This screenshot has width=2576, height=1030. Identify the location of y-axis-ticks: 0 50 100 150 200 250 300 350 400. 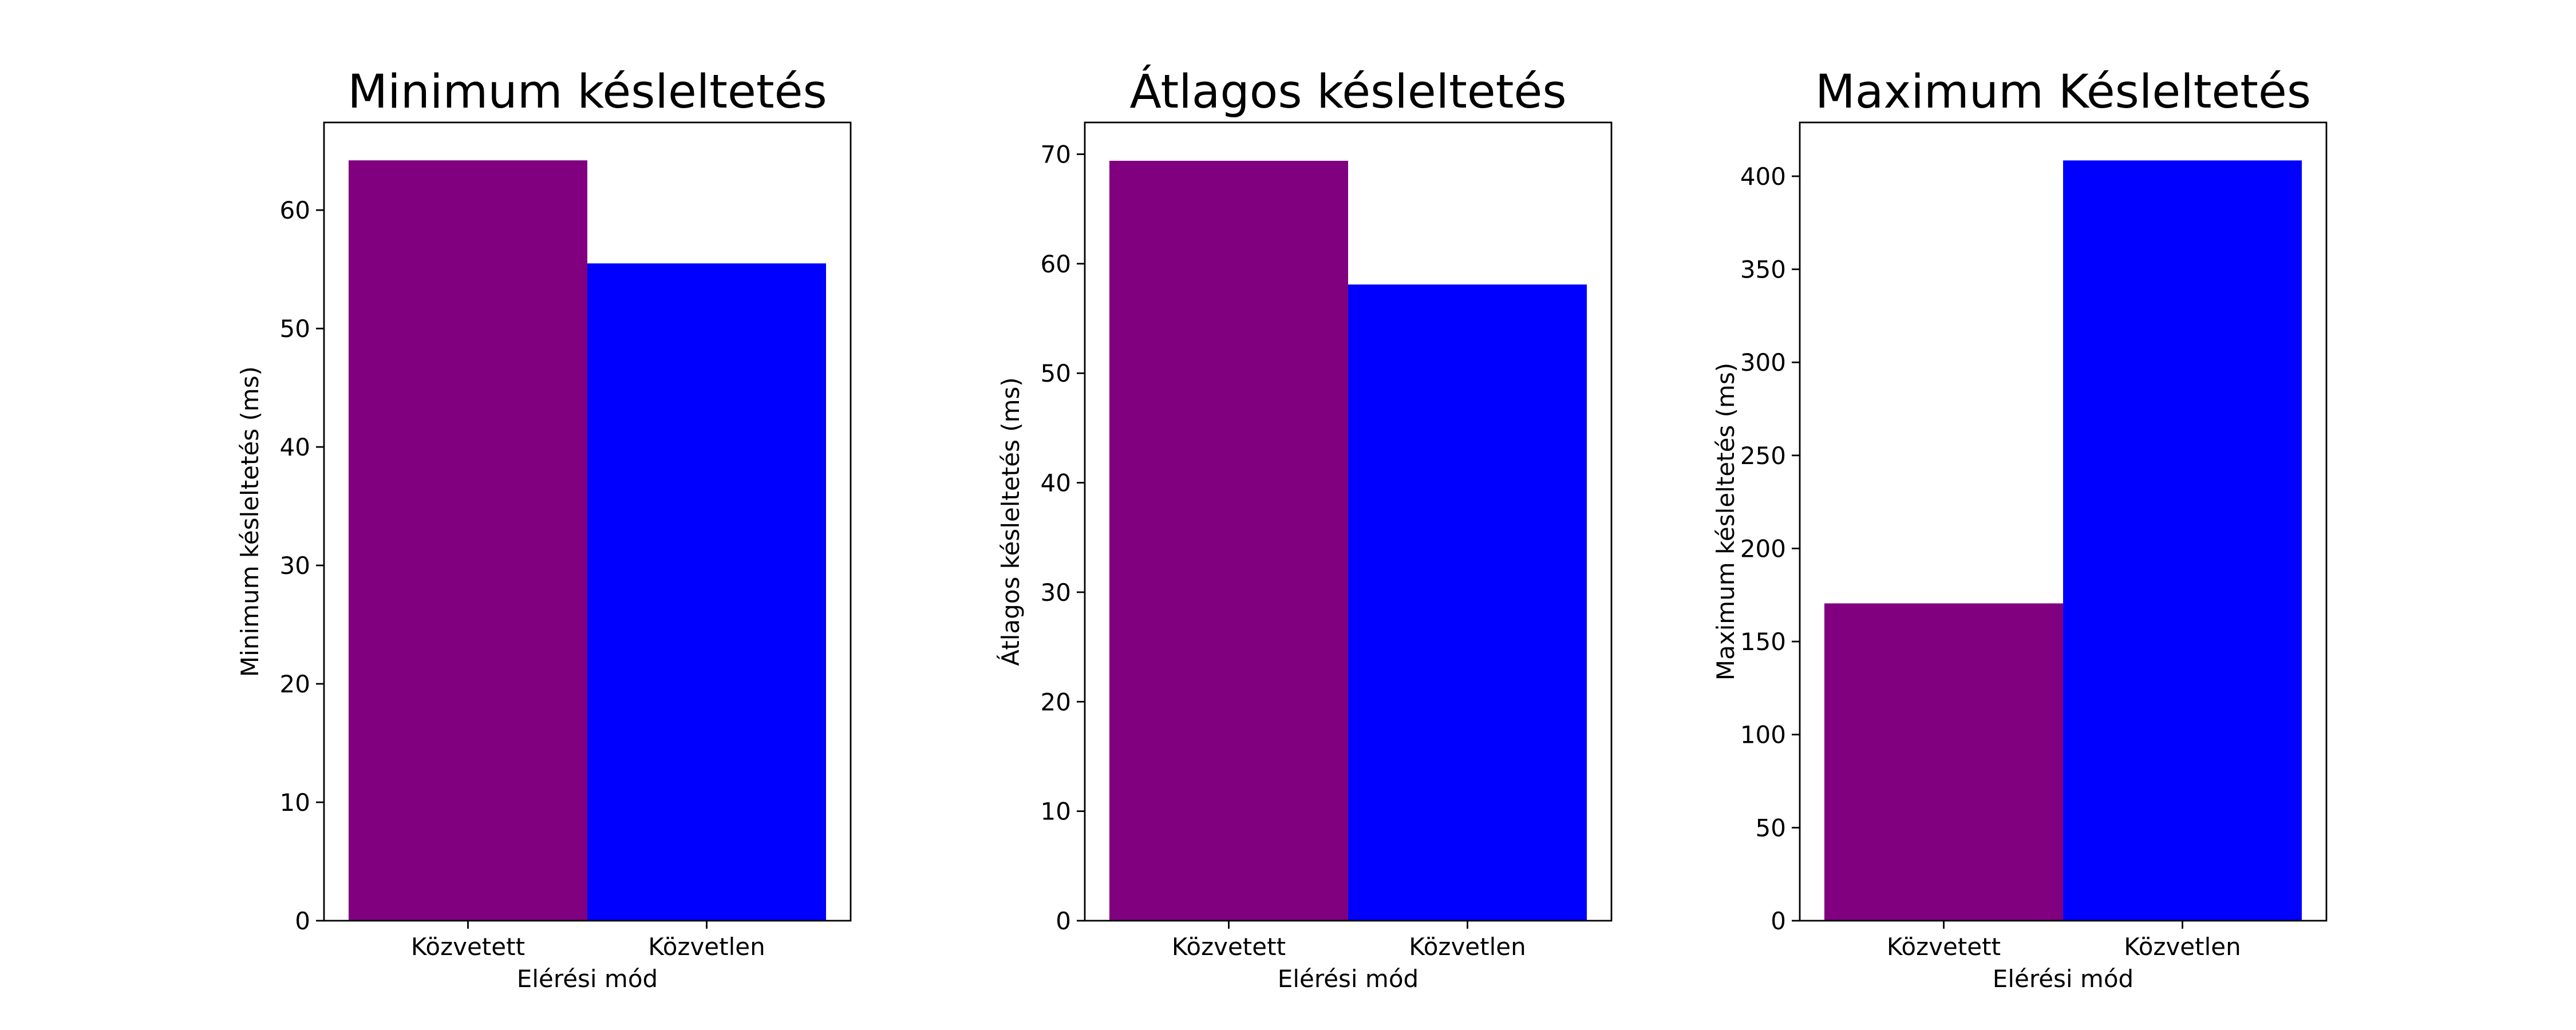
(1770, 549).